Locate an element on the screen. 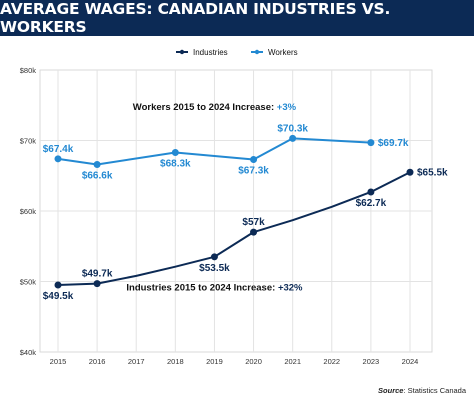 The height and width of the screenshot is (401, 474). legend-label-workers: Workers is located at coordinates (283, 52).